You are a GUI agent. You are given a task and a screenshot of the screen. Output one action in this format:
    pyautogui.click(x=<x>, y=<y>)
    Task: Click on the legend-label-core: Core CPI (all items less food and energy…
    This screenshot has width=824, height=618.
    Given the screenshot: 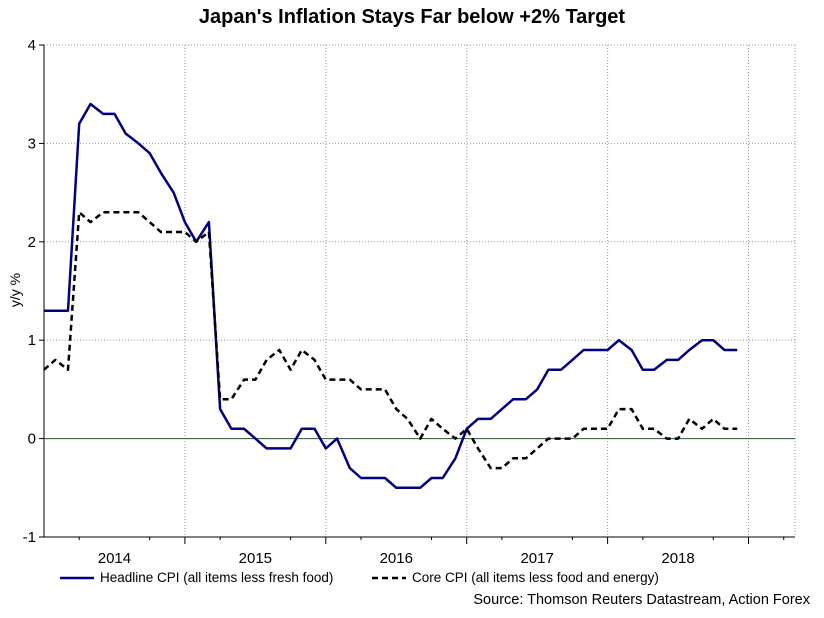 What is the action you would take?
    pyautogui.click(x=535, y=577)
    